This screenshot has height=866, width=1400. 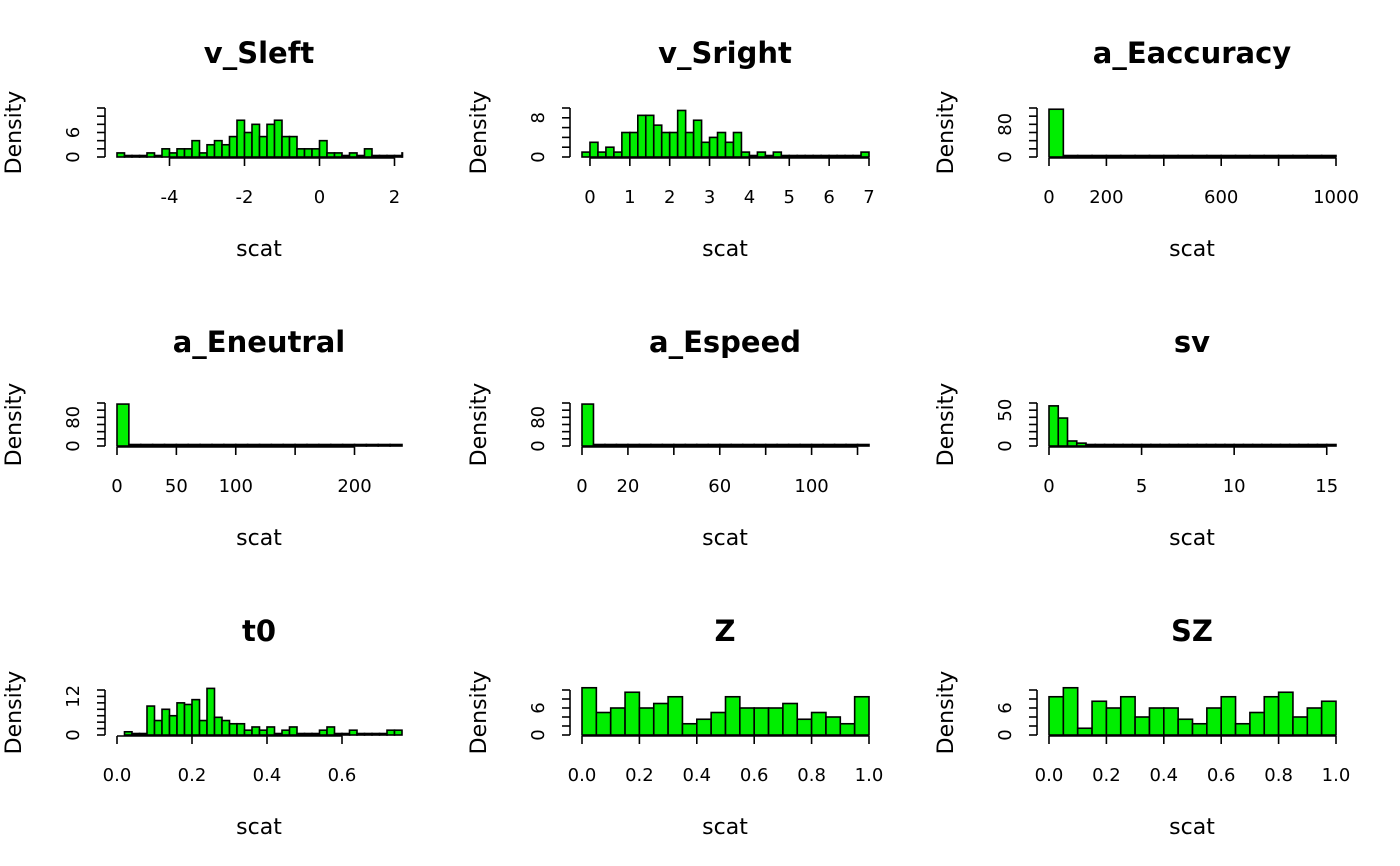 I want to click on y-tick-label: 6, so click(x=73, y=132).